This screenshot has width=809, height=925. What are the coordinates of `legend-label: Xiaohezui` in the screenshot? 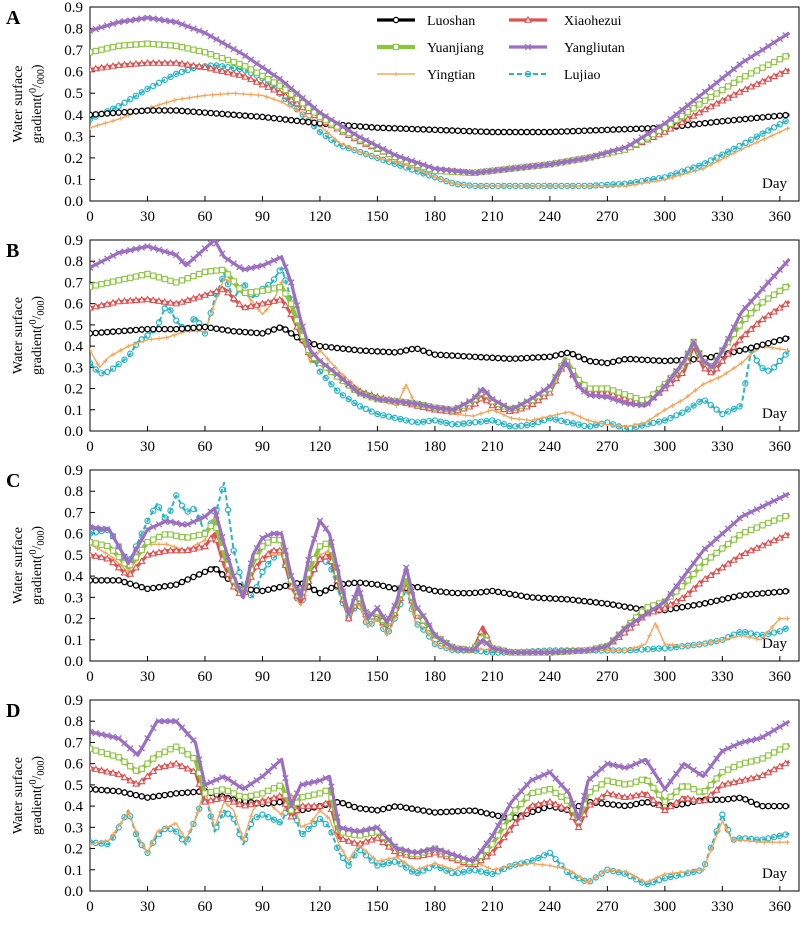 It's located at (593, 21).